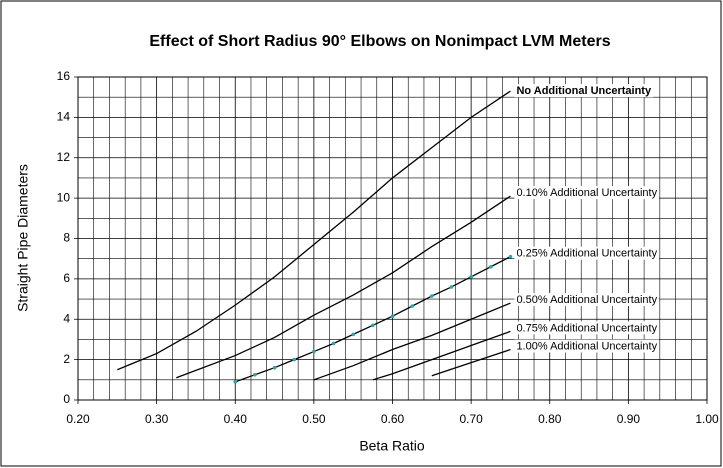 The height and width of the screenshot is (468, 723). I want to click on series-label: No Additional Uncertainty, so click(584, 91).